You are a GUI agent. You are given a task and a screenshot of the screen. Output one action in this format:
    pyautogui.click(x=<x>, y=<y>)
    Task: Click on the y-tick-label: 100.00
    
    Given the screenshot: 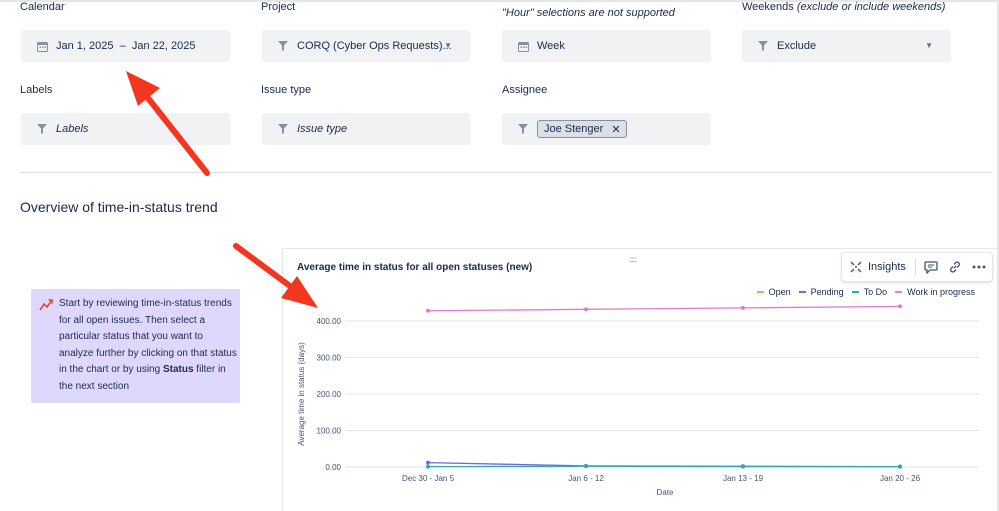 What is the action you would take?
    pyautogui.click(x=329, y=431)
    